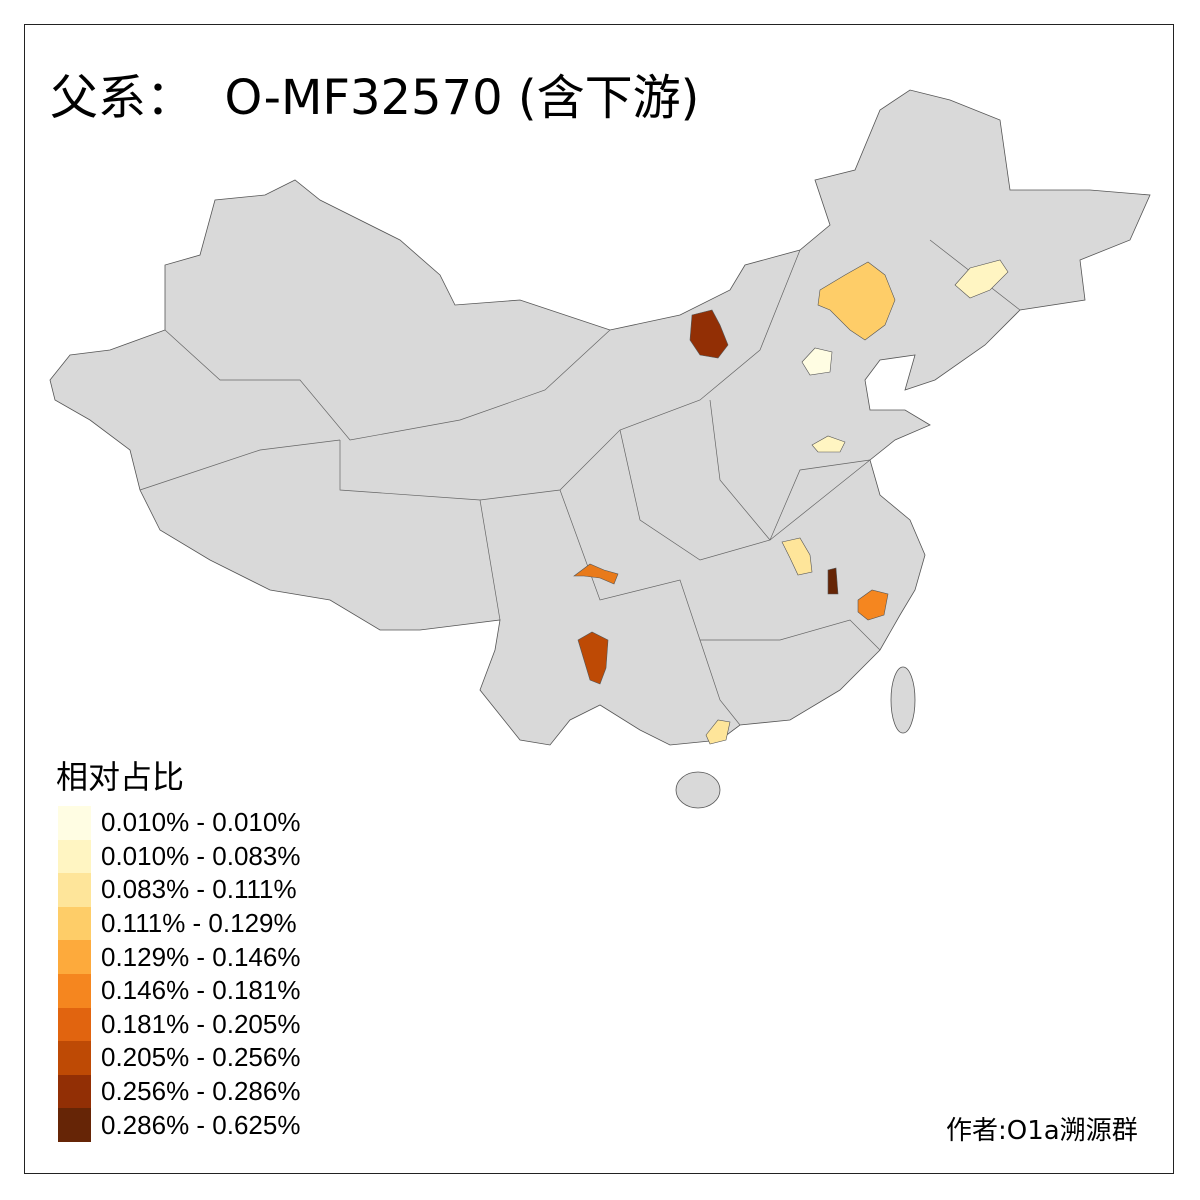  What do you see at coordinates (201, 1057) in the screenshot?
I see `legend-label: 0.205% - 0.256%` at bounding box center [201, 1057].